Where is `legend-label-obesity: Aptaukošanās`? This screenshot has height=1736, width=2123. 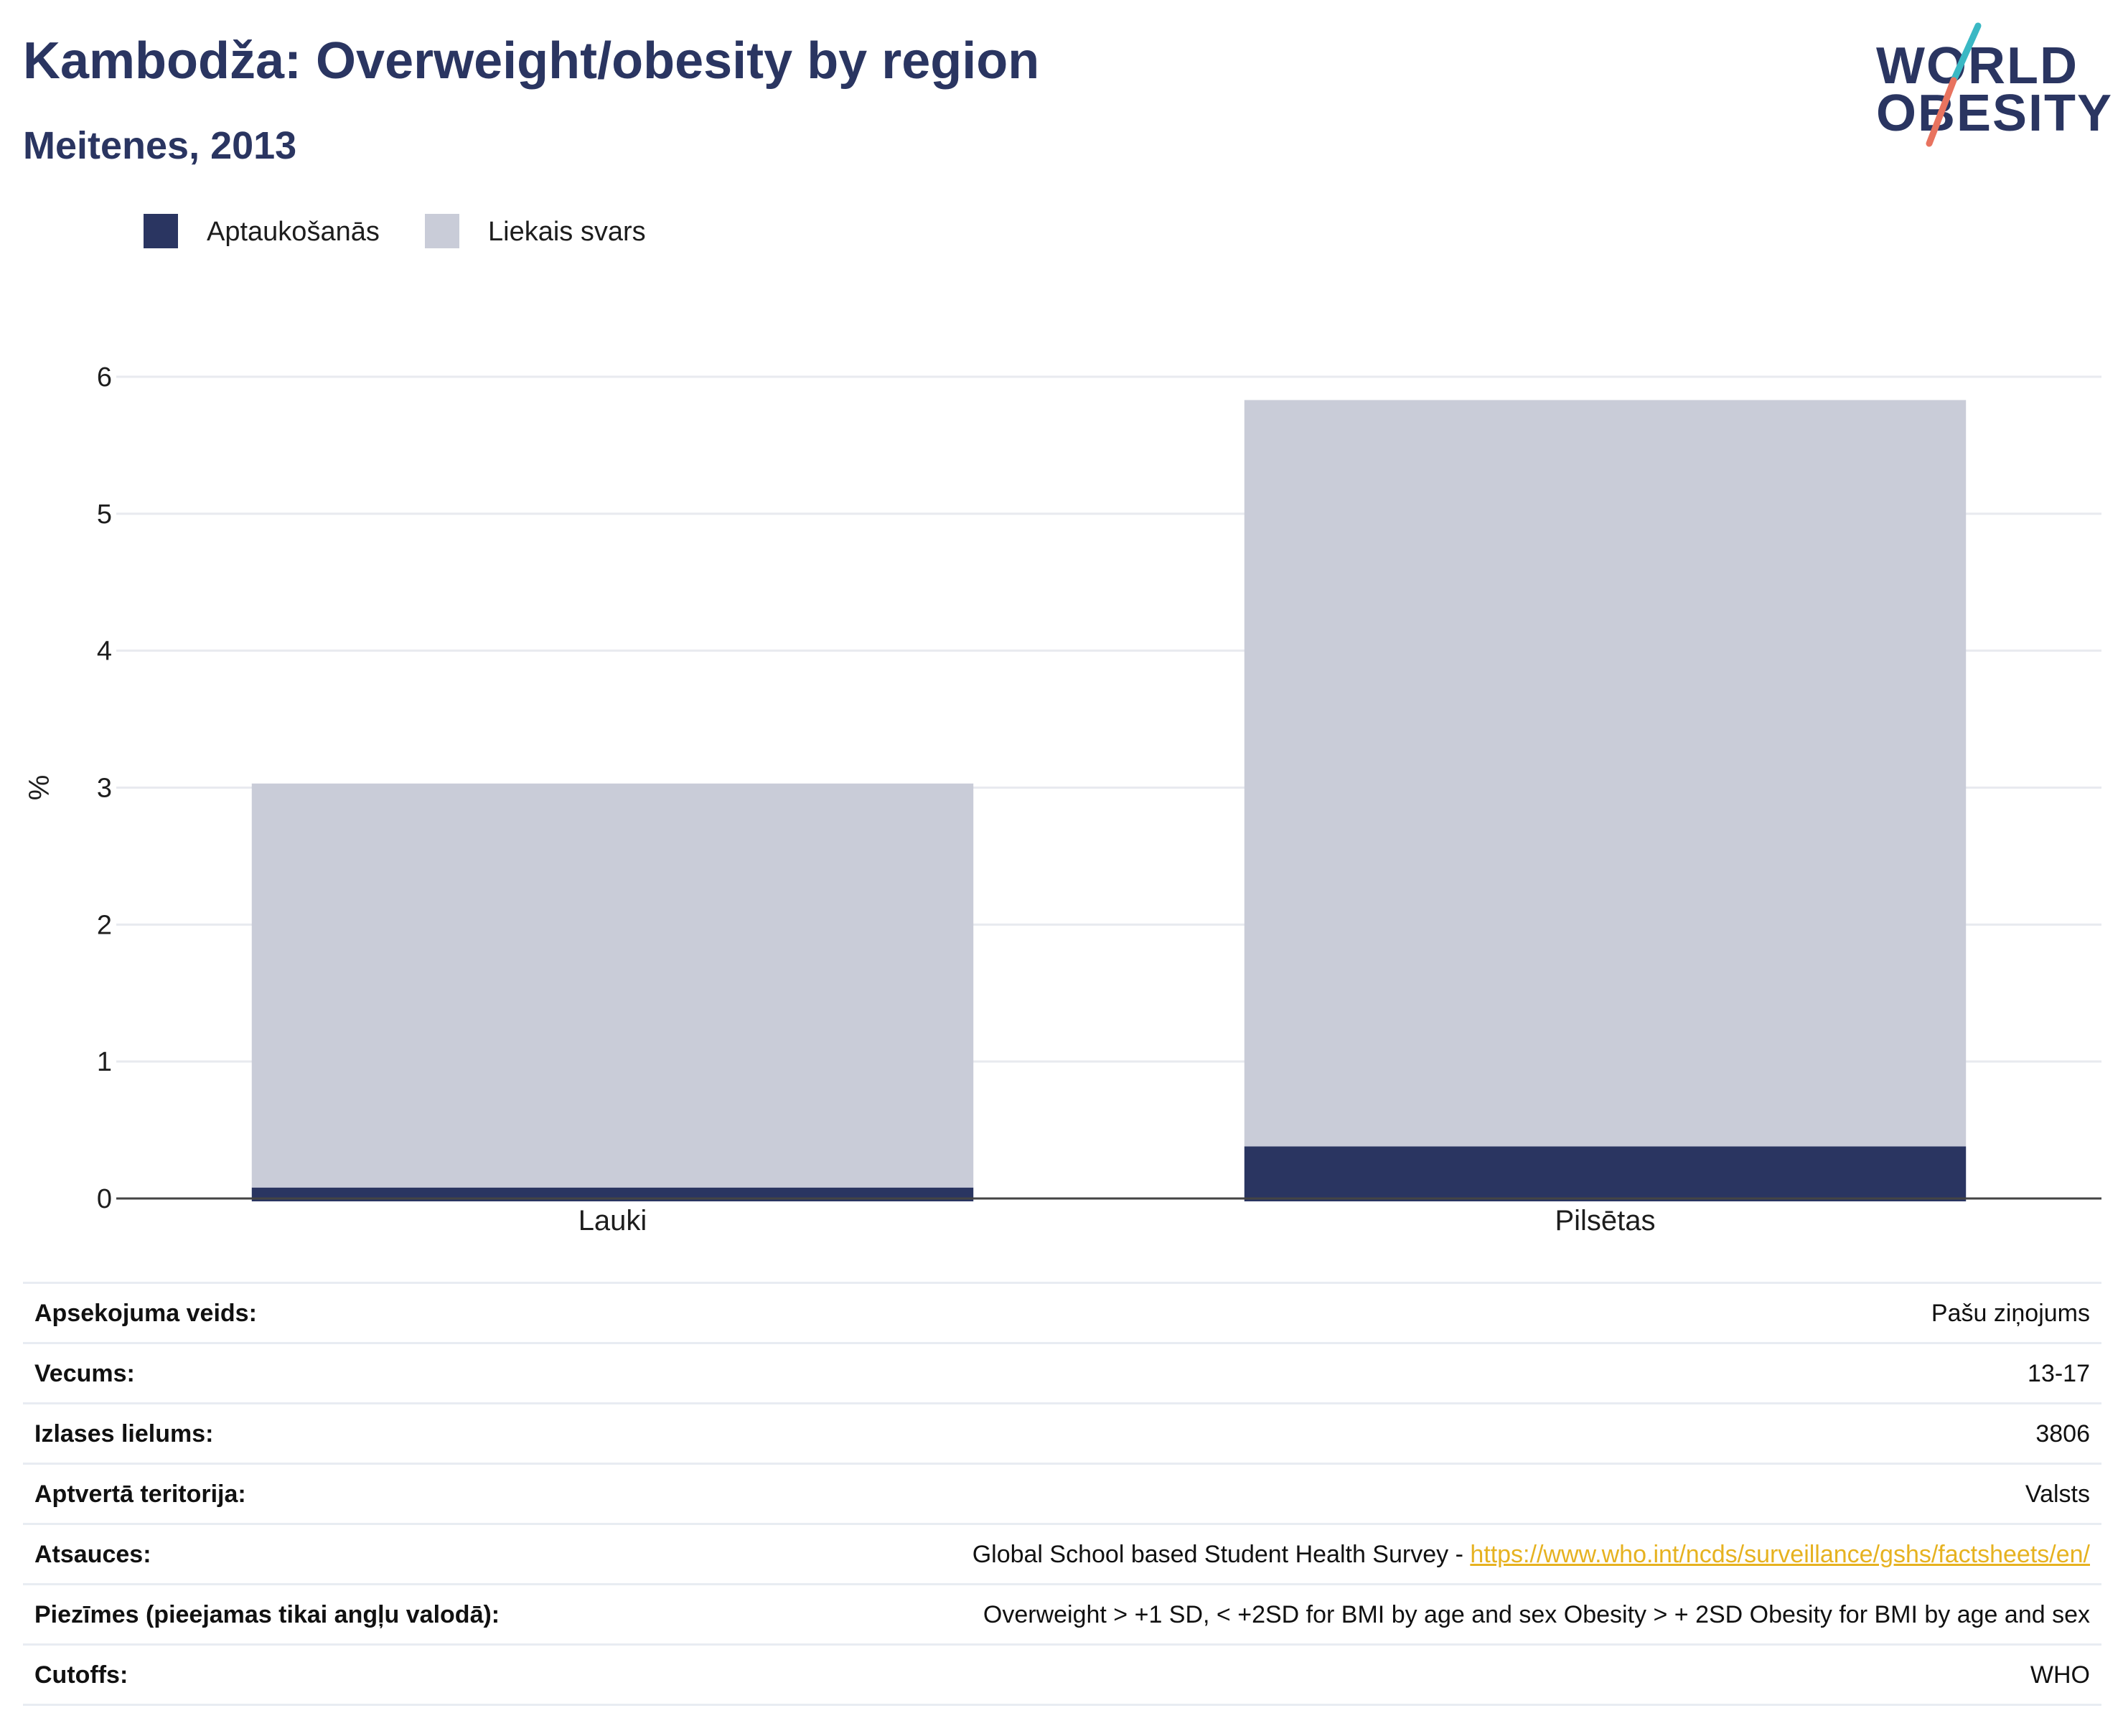 legend-label-obesity: Aptaukošanās is located at coordinates (293, 232).